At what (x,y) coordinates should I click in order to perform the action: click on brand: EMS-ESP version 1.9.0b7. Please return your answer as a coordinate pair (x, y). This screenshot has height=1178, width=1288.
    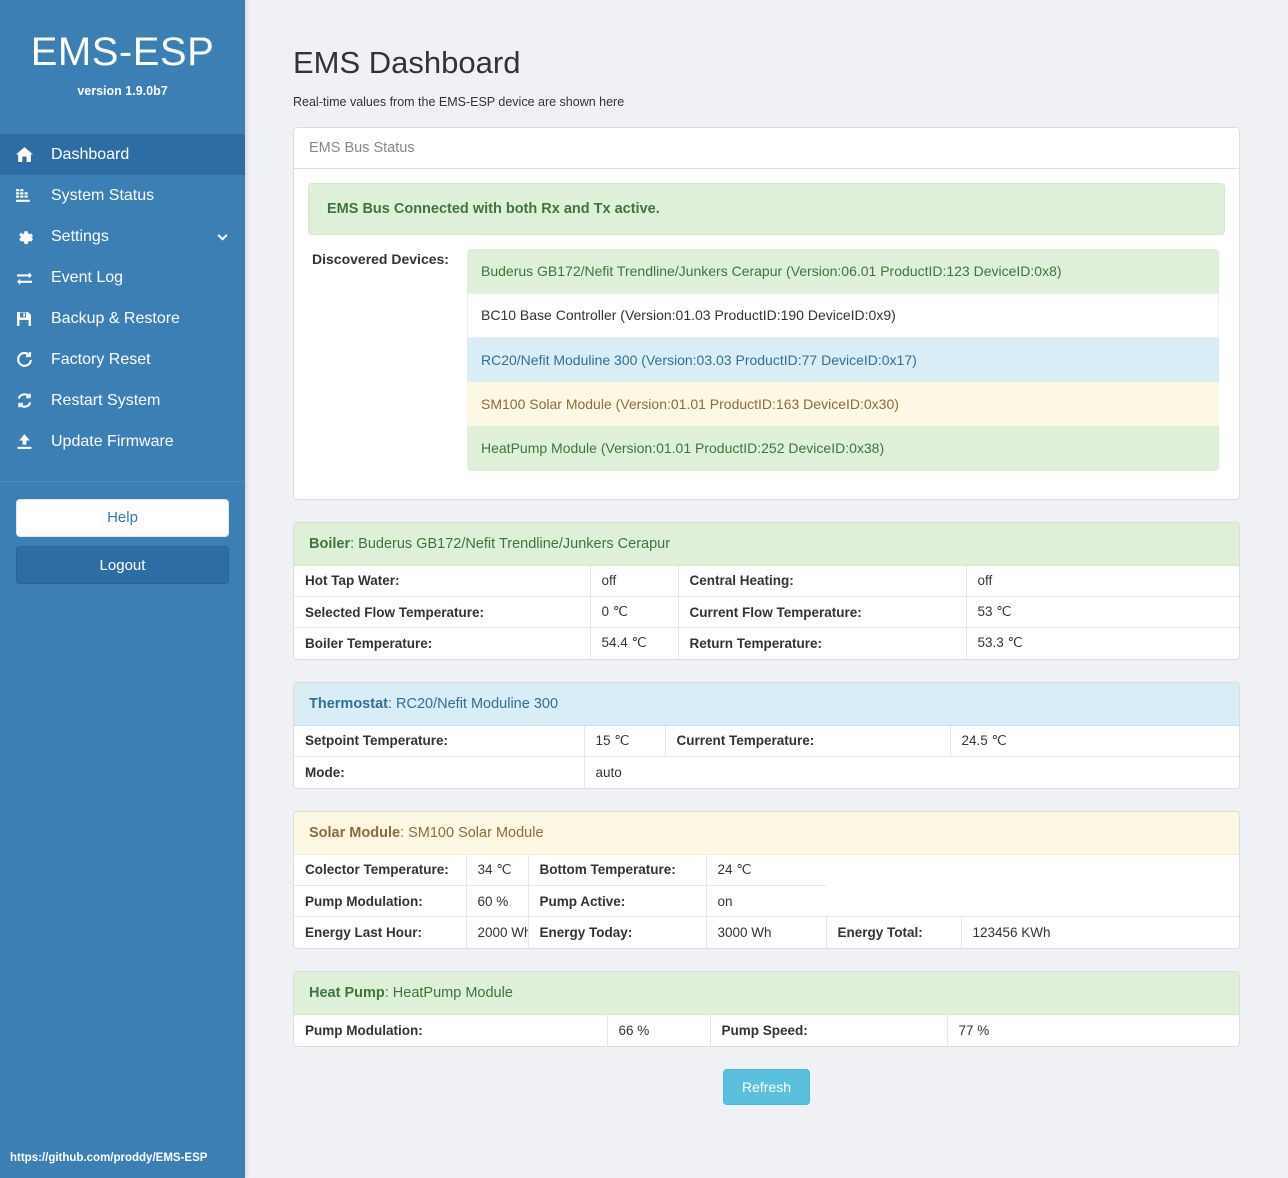
    Looking at the image, I should click on (122, 66).